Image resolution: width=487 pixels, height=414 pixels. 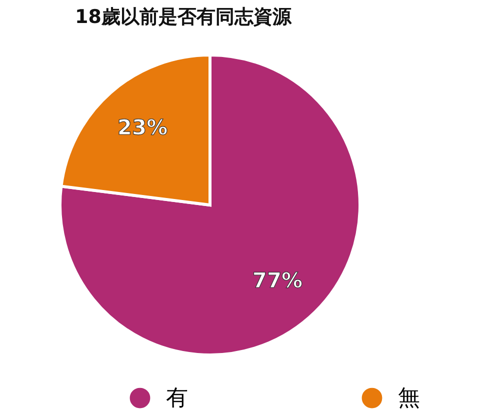 What do you see at coordinates (409, 399) in the screenshot?
I see `legend-label: 無` at bounding box center [409, 399].